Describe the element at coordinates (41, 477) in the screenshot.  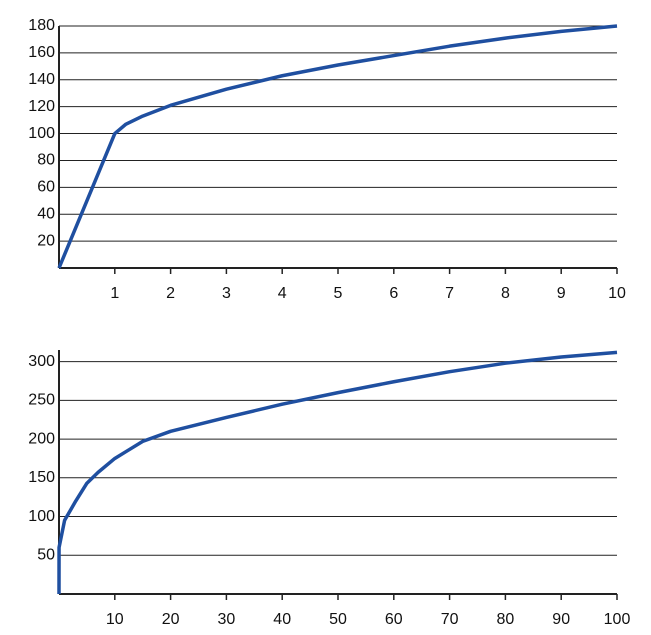
I see `y-tick-label: 150` at that location.